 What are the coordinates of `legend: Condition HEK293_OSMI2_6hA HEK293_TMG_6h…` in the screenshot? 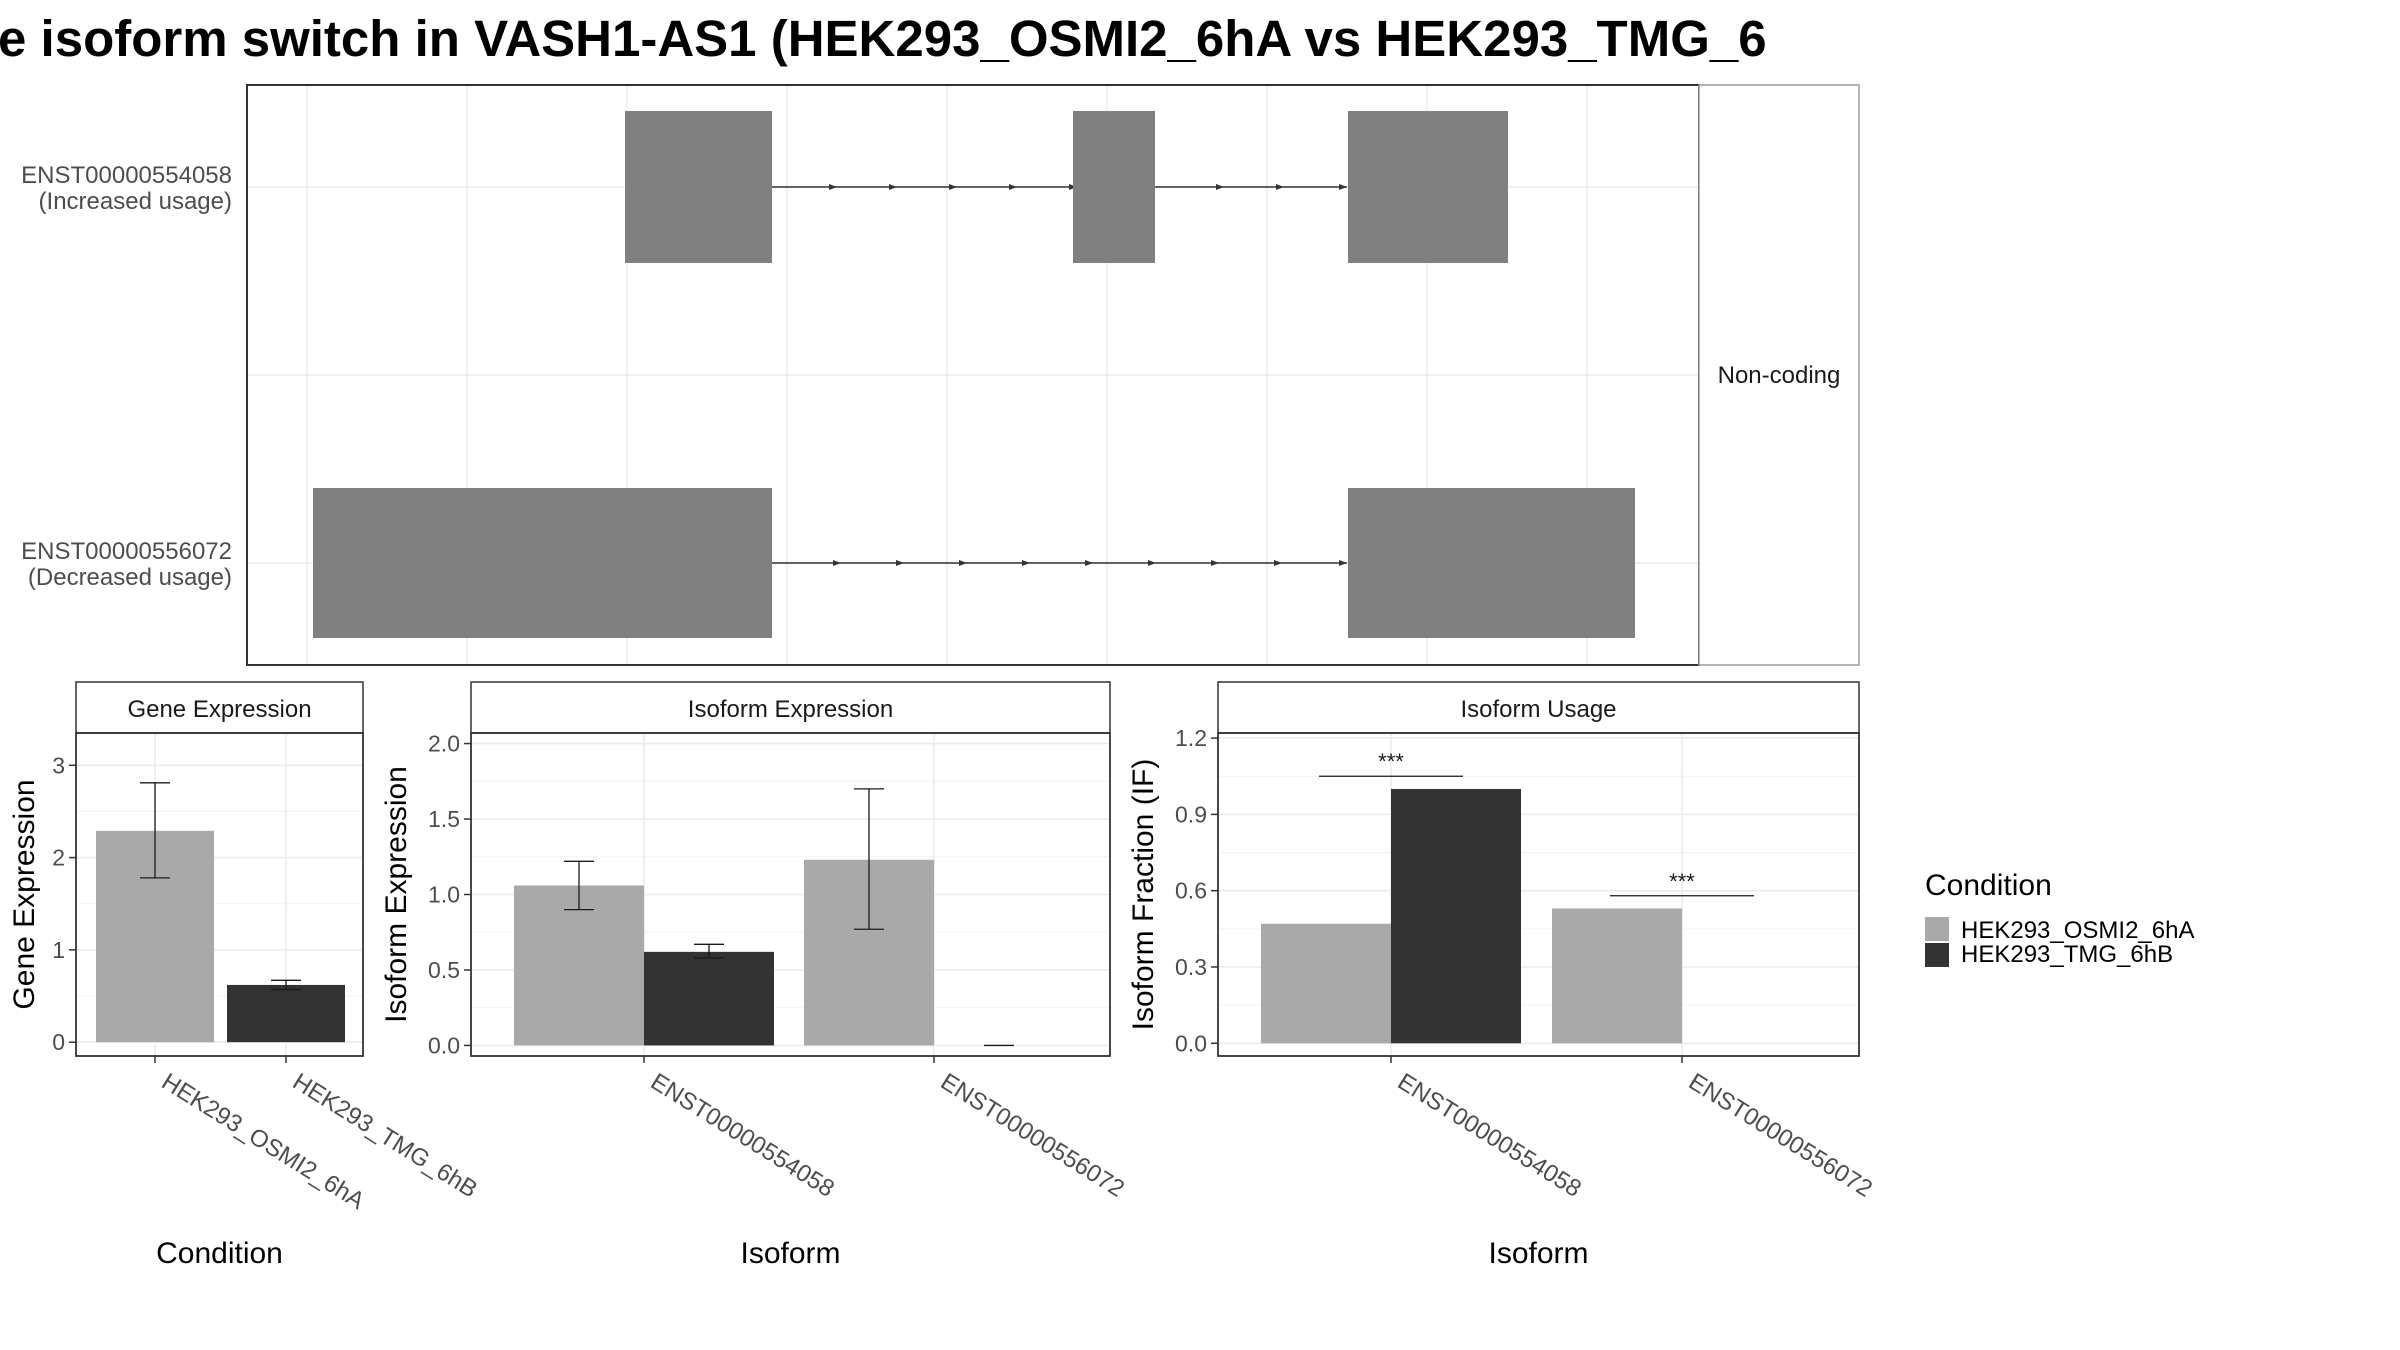 It's located at (2059, 918).